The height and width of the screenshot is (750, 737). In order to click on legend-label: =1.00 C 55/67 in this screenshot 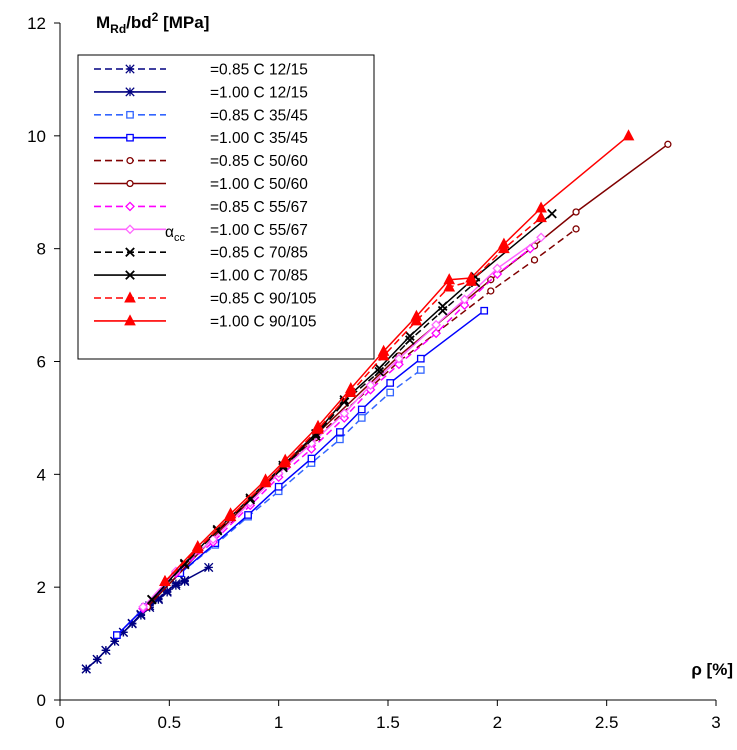, I will do `click(259, 230)`.